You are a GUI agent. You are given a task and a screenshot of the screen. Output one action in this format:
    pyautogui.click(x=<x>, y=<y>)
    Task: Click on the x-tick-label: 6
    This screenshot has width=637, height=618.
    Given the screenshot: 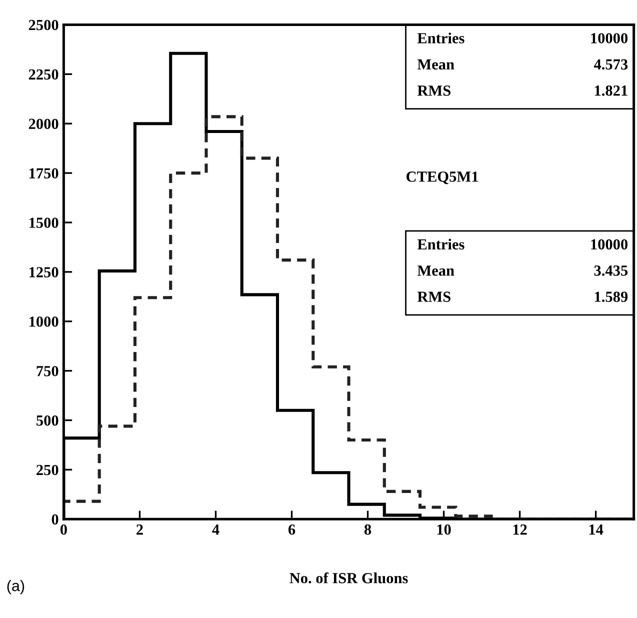 What is the action you would take?
    pyautogui.click(x=292, y=529)
    